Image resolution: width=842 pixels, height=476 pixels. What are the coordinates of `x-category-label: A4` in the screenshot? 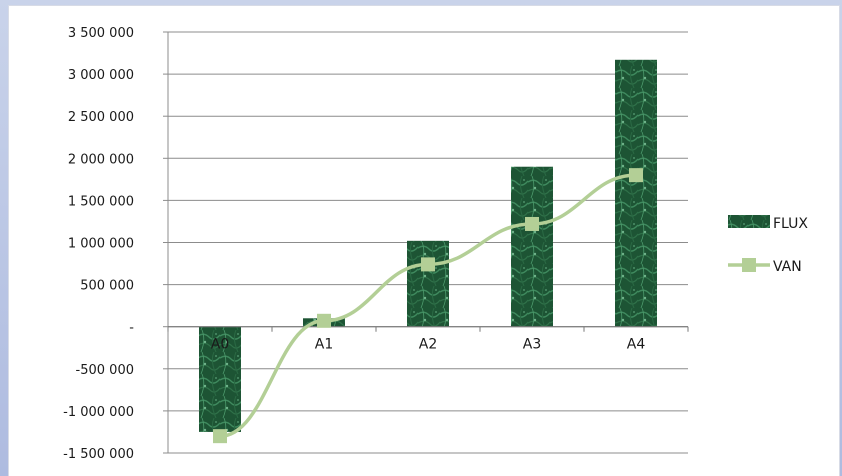 It's located at (636, 345).